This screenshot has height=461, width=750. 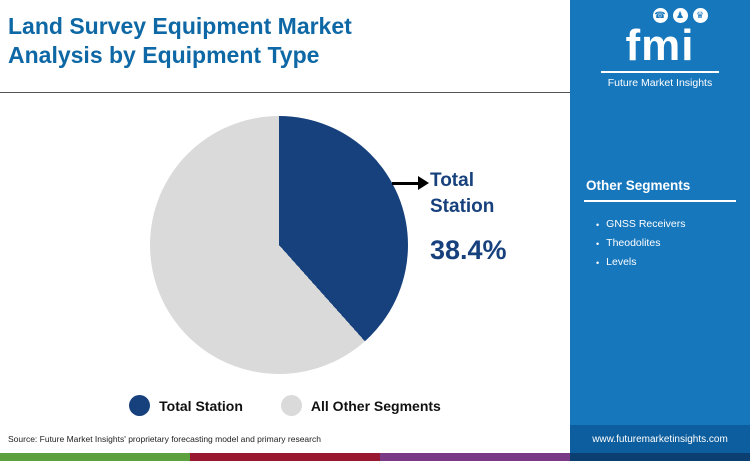 What do you see at coordinates (700, 15) in the screenshot?
I see `trophy-icon: ♛` at bounding box center [700, 15].